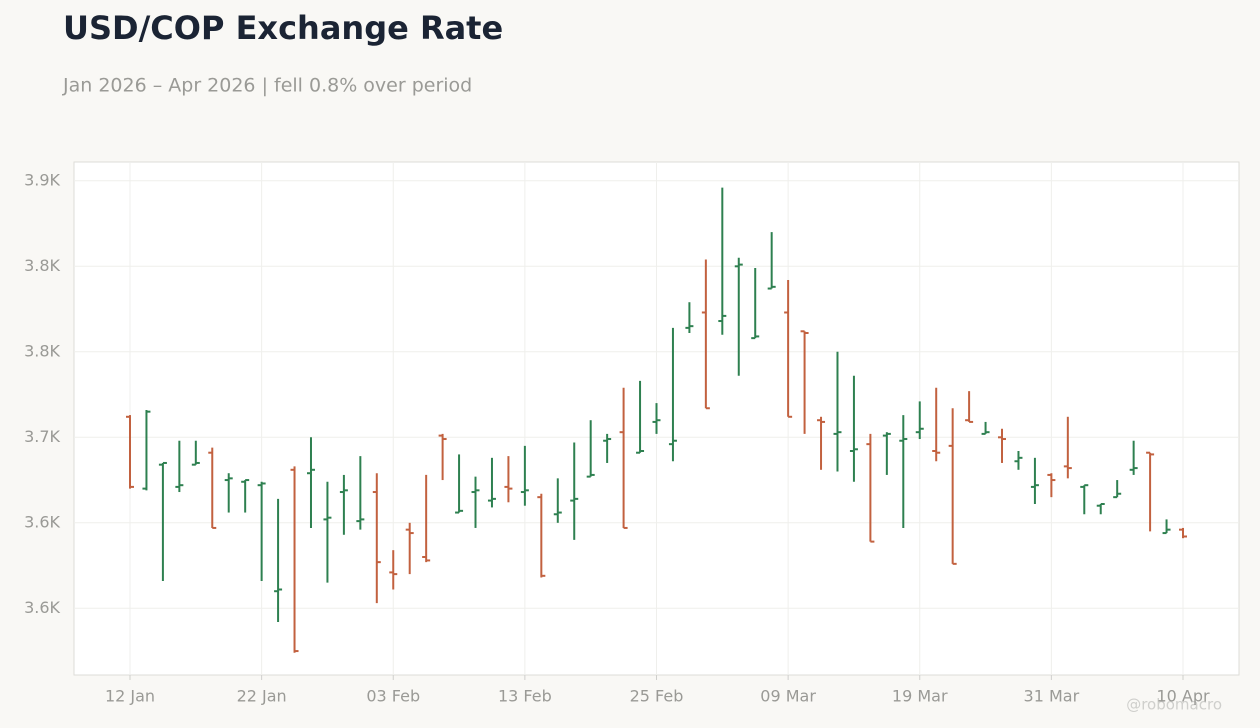 Image resolution: width=1260 pixels, height=728 pixels. I want to click on y-tick-label: 3.7K, so click(42, 436).